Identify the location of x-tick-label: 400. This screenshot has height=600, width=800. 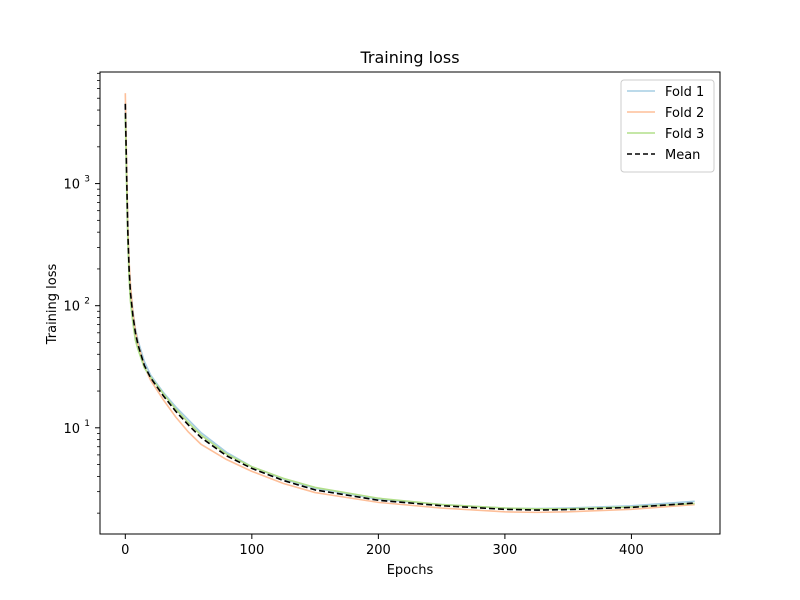
(631, 550).